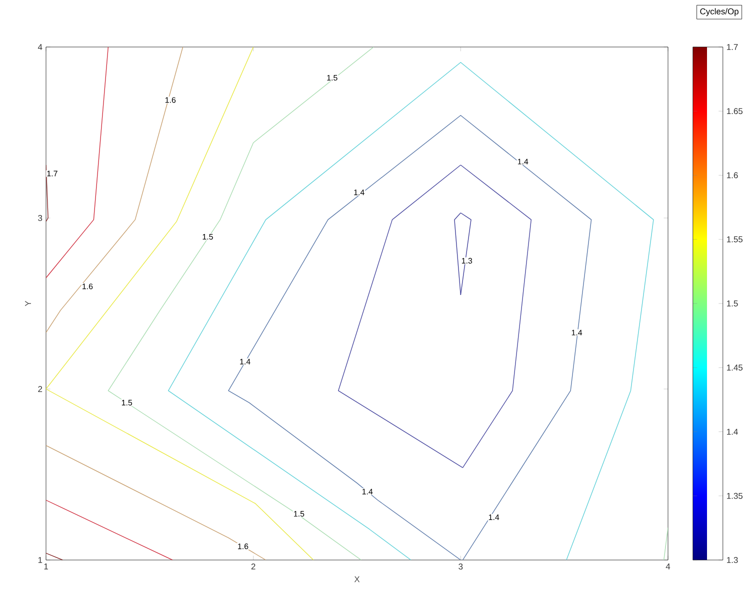 This screenshot has height=599, width=747. I want to click on x-tick-label: 1, so click(46, 567).